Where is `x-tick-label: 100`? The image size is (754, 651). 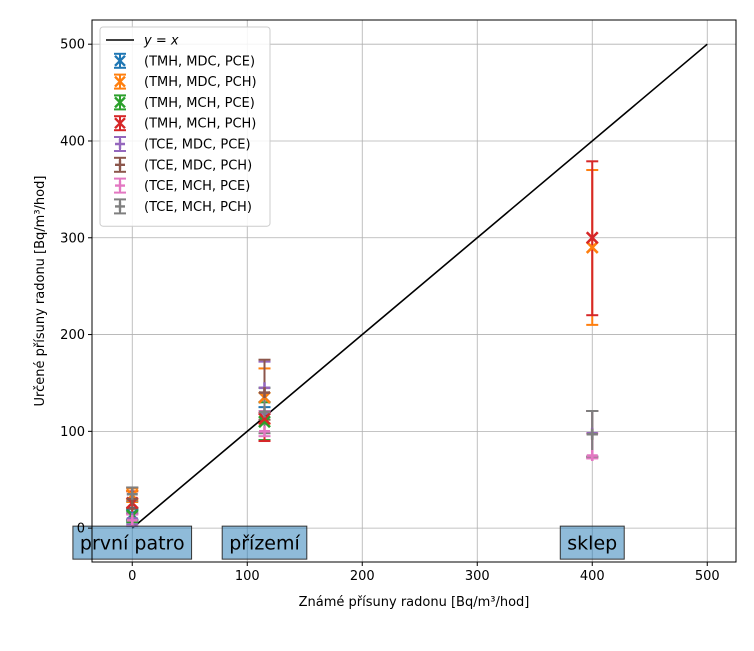
x-tick-label: 100 is located at coordinates (247, 576).